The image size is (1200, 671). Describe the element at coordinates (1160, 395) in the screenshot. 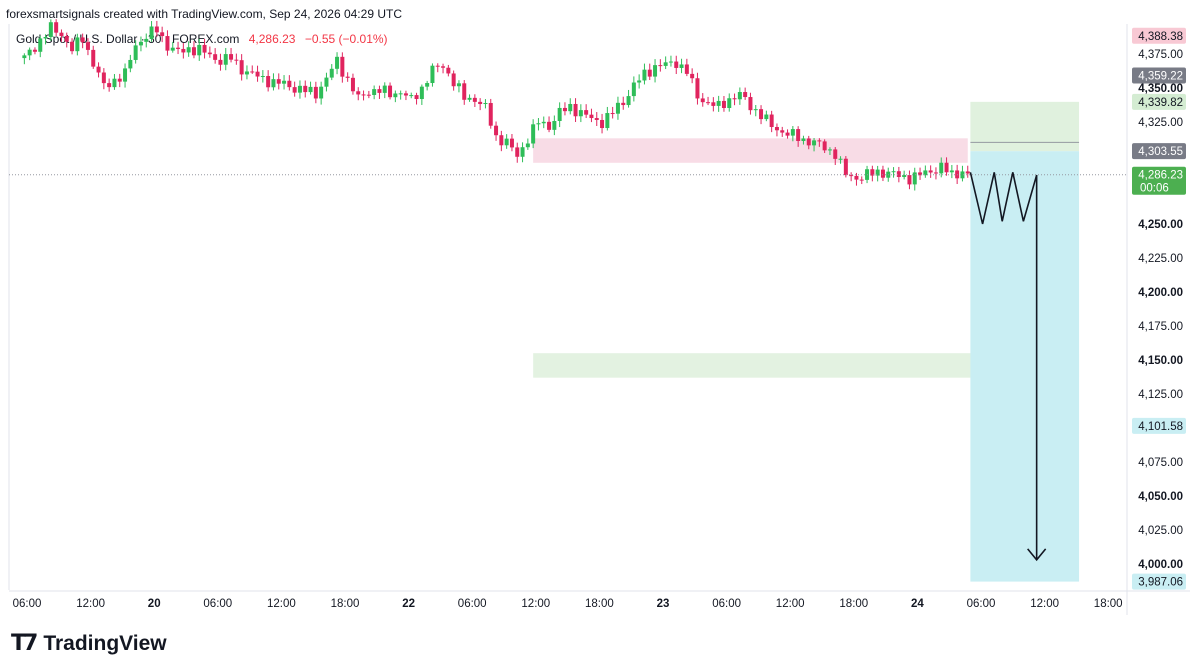

I see `price-tick-label: 4,125.00` at that location.